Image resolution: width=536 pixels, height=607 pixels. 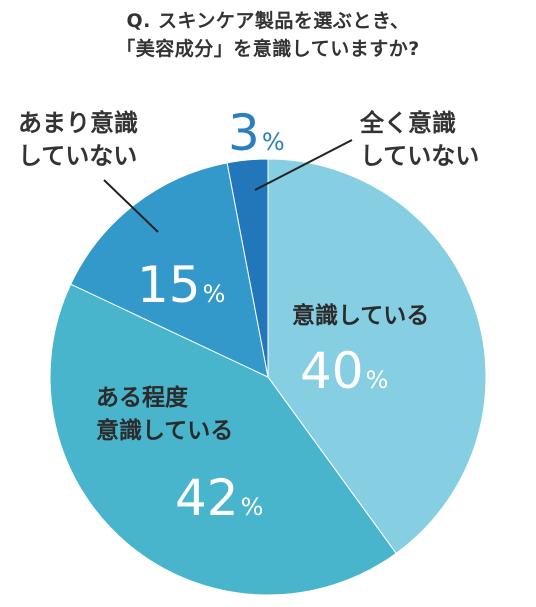 I want to click on slice-label-somewhat-line-1: ある程度, so click(x=142, y=397).